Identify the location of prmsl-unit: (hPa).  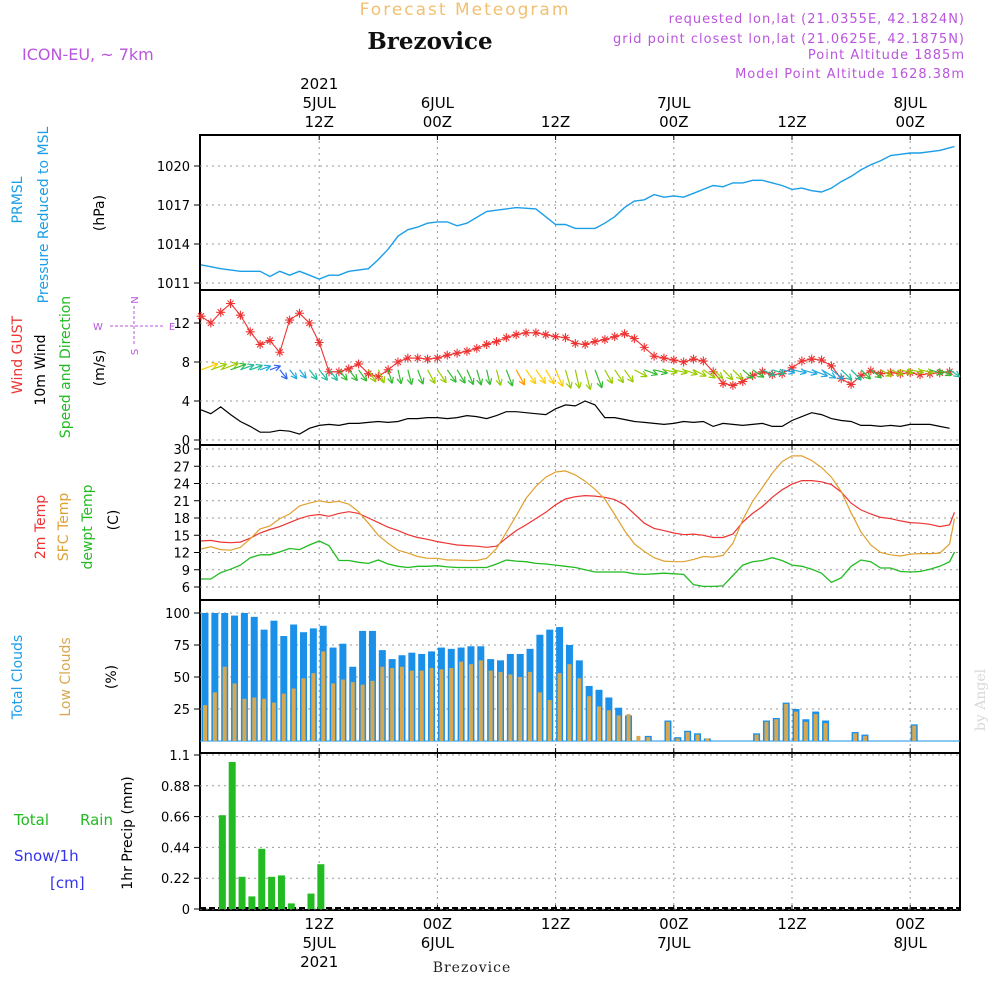
(100, 213).